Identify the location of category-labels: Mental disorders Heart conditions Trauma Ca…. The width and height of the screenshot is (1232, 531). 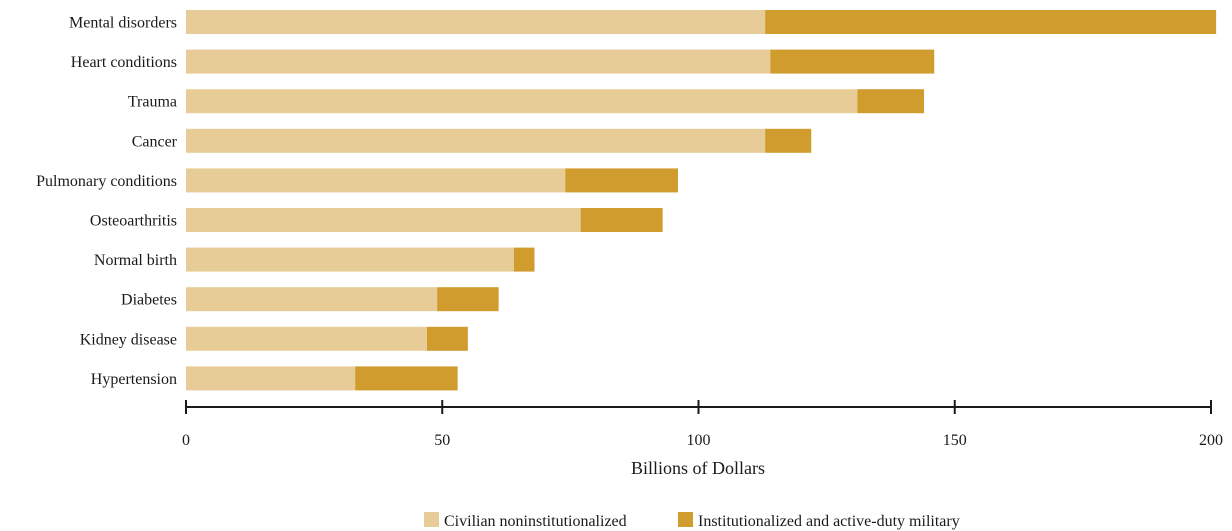
(107, 201).